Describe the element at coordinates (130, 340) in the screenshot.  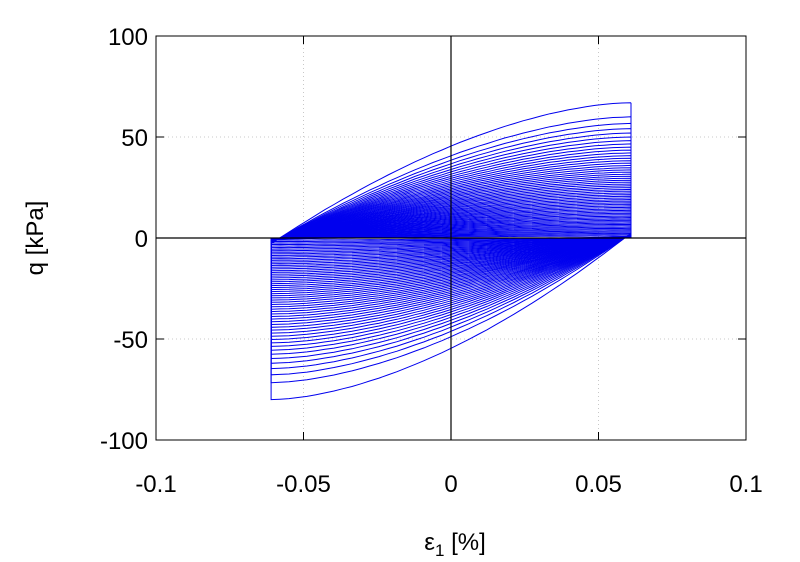
I see `y-tick-label: -50` at that location.